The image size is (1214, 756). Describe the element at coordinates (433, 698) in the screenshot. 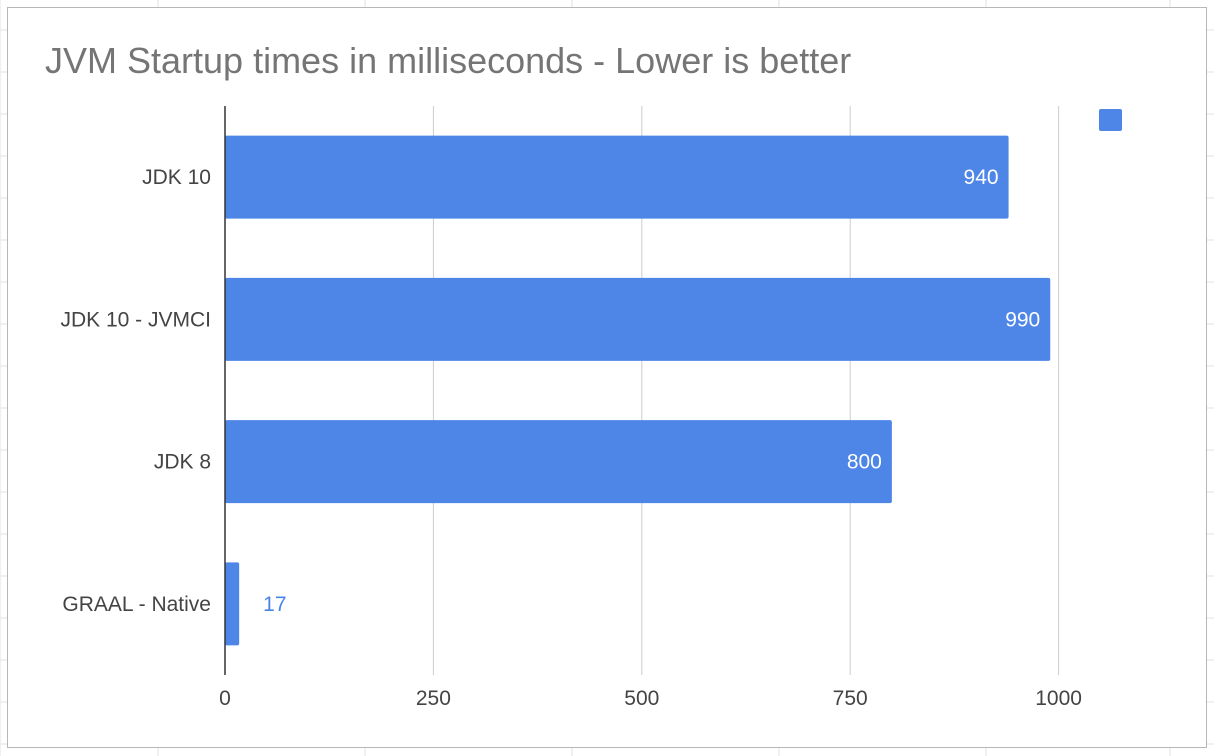

I see `x-tick-label: 250` at that location.